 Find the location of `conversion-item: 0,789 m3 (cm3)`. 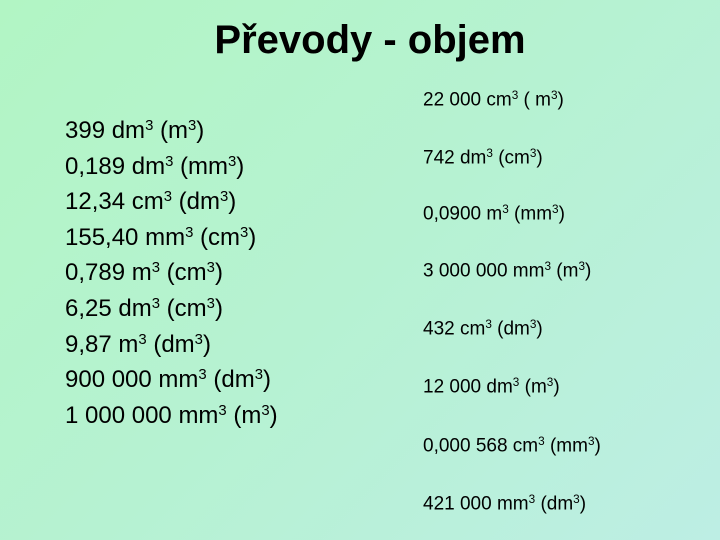

conversion-item: 0,789 m3 (cm3) is located at coordinates (144, 273).